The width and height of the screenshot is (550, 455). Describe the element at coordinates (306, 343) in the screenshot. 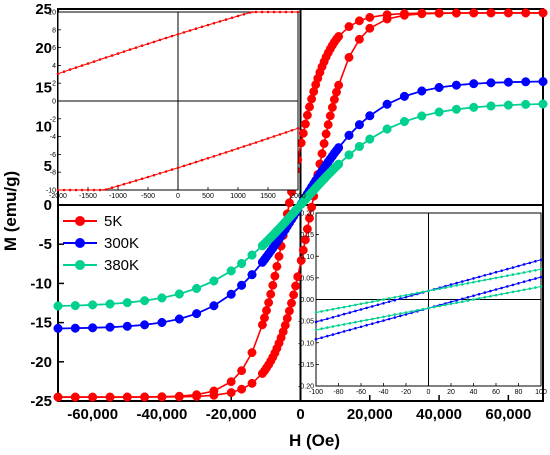

I see `inset2-y-tick-label: -0.10` at that location.